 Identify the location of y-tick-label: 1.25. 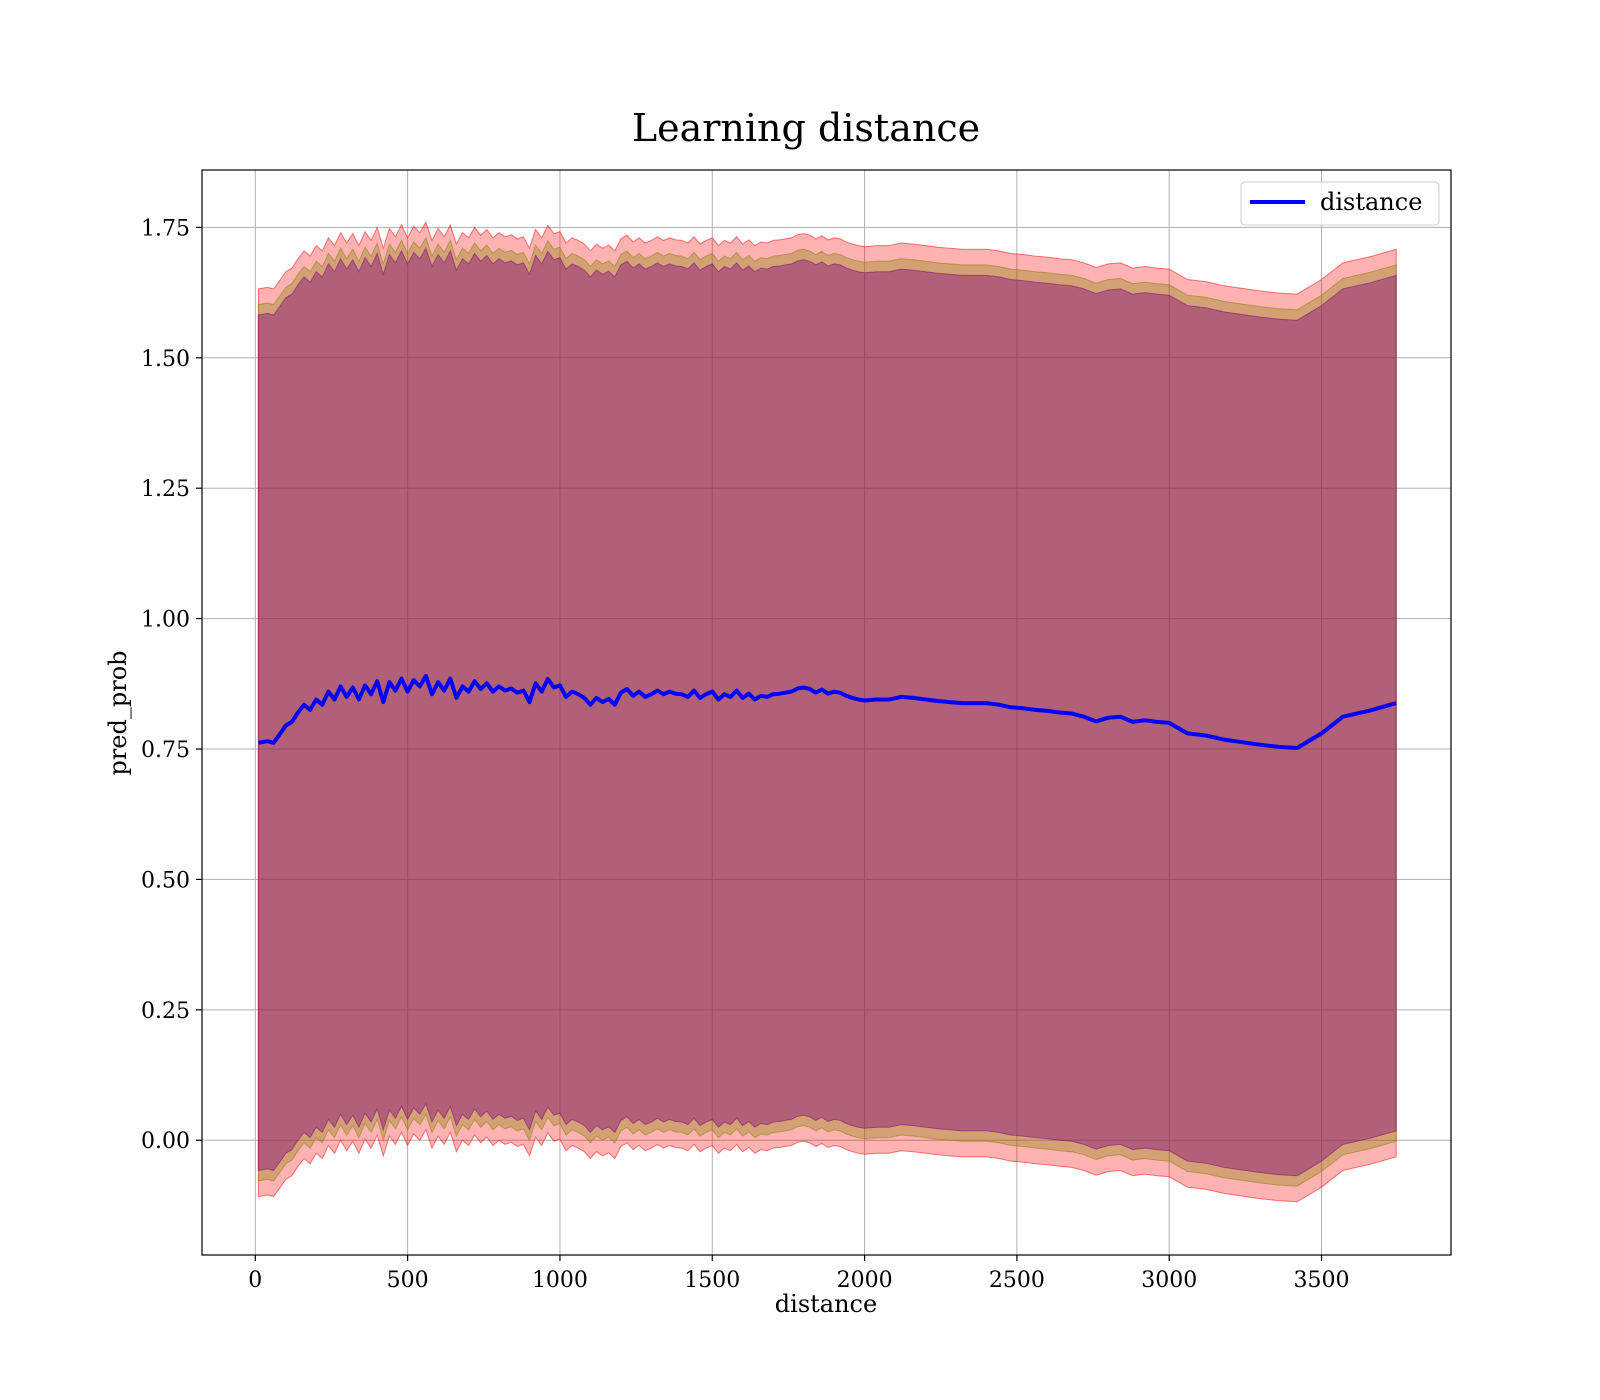
(165, 489).